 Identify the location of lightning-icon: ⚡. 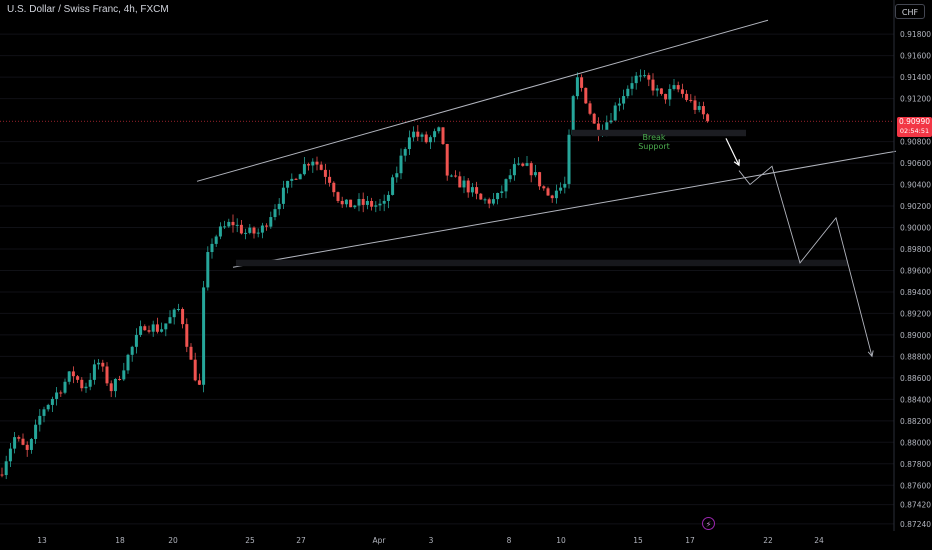
(708, 523).